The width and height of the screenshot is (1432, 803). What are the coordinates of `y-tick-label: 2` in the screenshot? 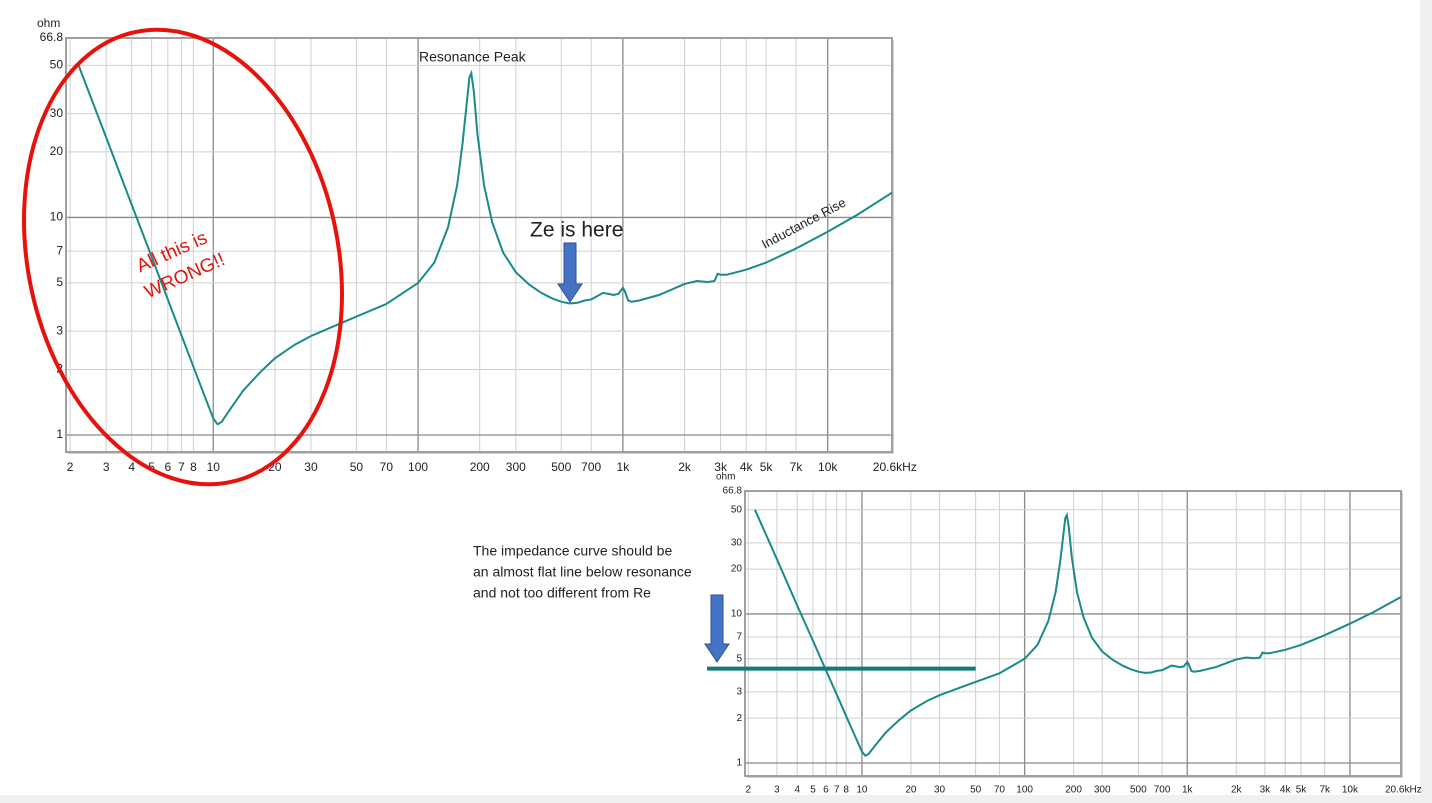 It's located at (739, 718).